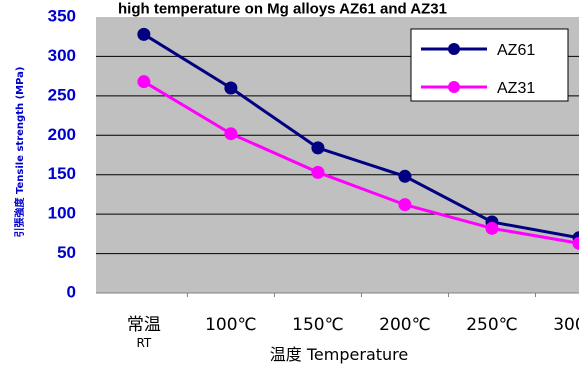 This screenshot has width=579, height=366. I want to click on x-tick-label: 200℃, so click(405, 325).